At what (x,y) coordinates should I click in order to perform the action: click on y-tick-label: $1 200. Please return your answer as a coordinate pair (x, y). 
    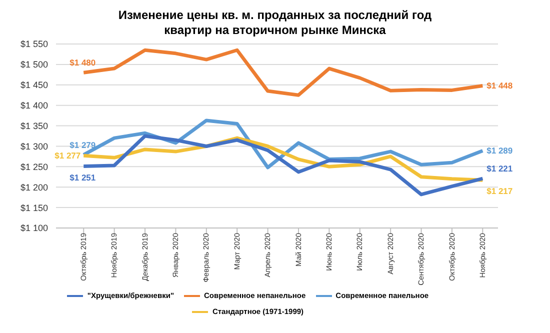
    Looking at the image, I should click on (34, 187).